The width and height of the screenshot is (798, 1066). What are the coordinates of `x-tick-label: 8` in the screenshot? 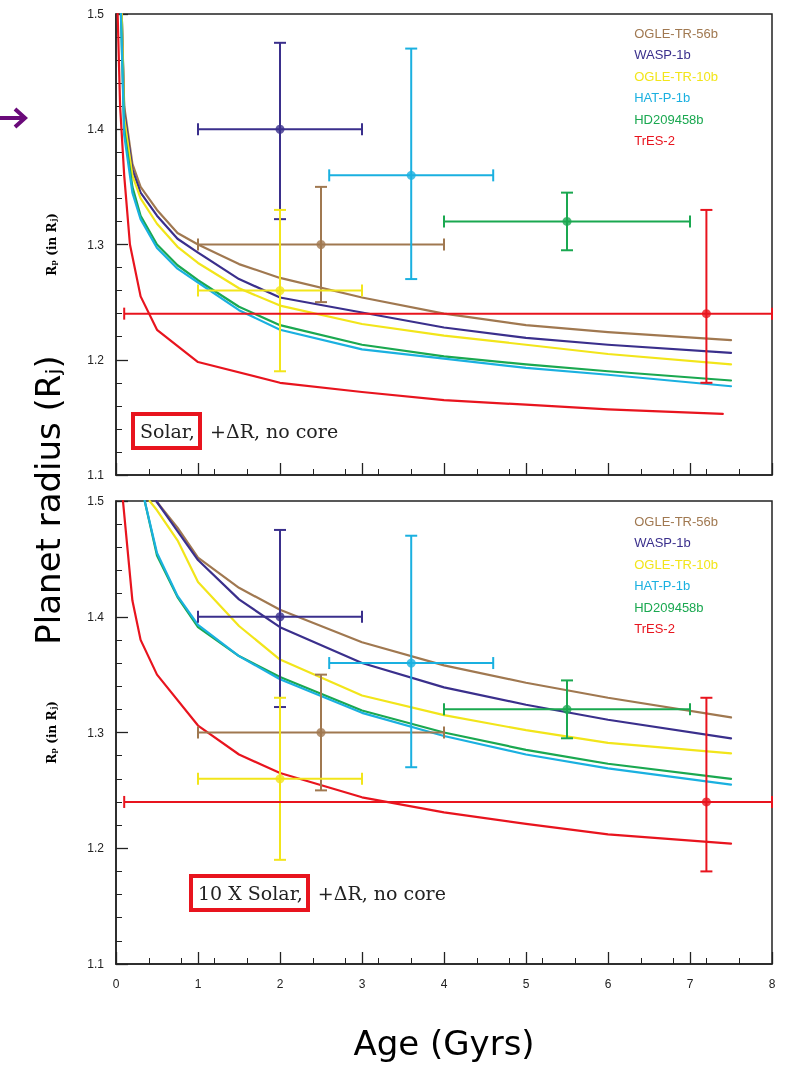 It's located at (772, 984).